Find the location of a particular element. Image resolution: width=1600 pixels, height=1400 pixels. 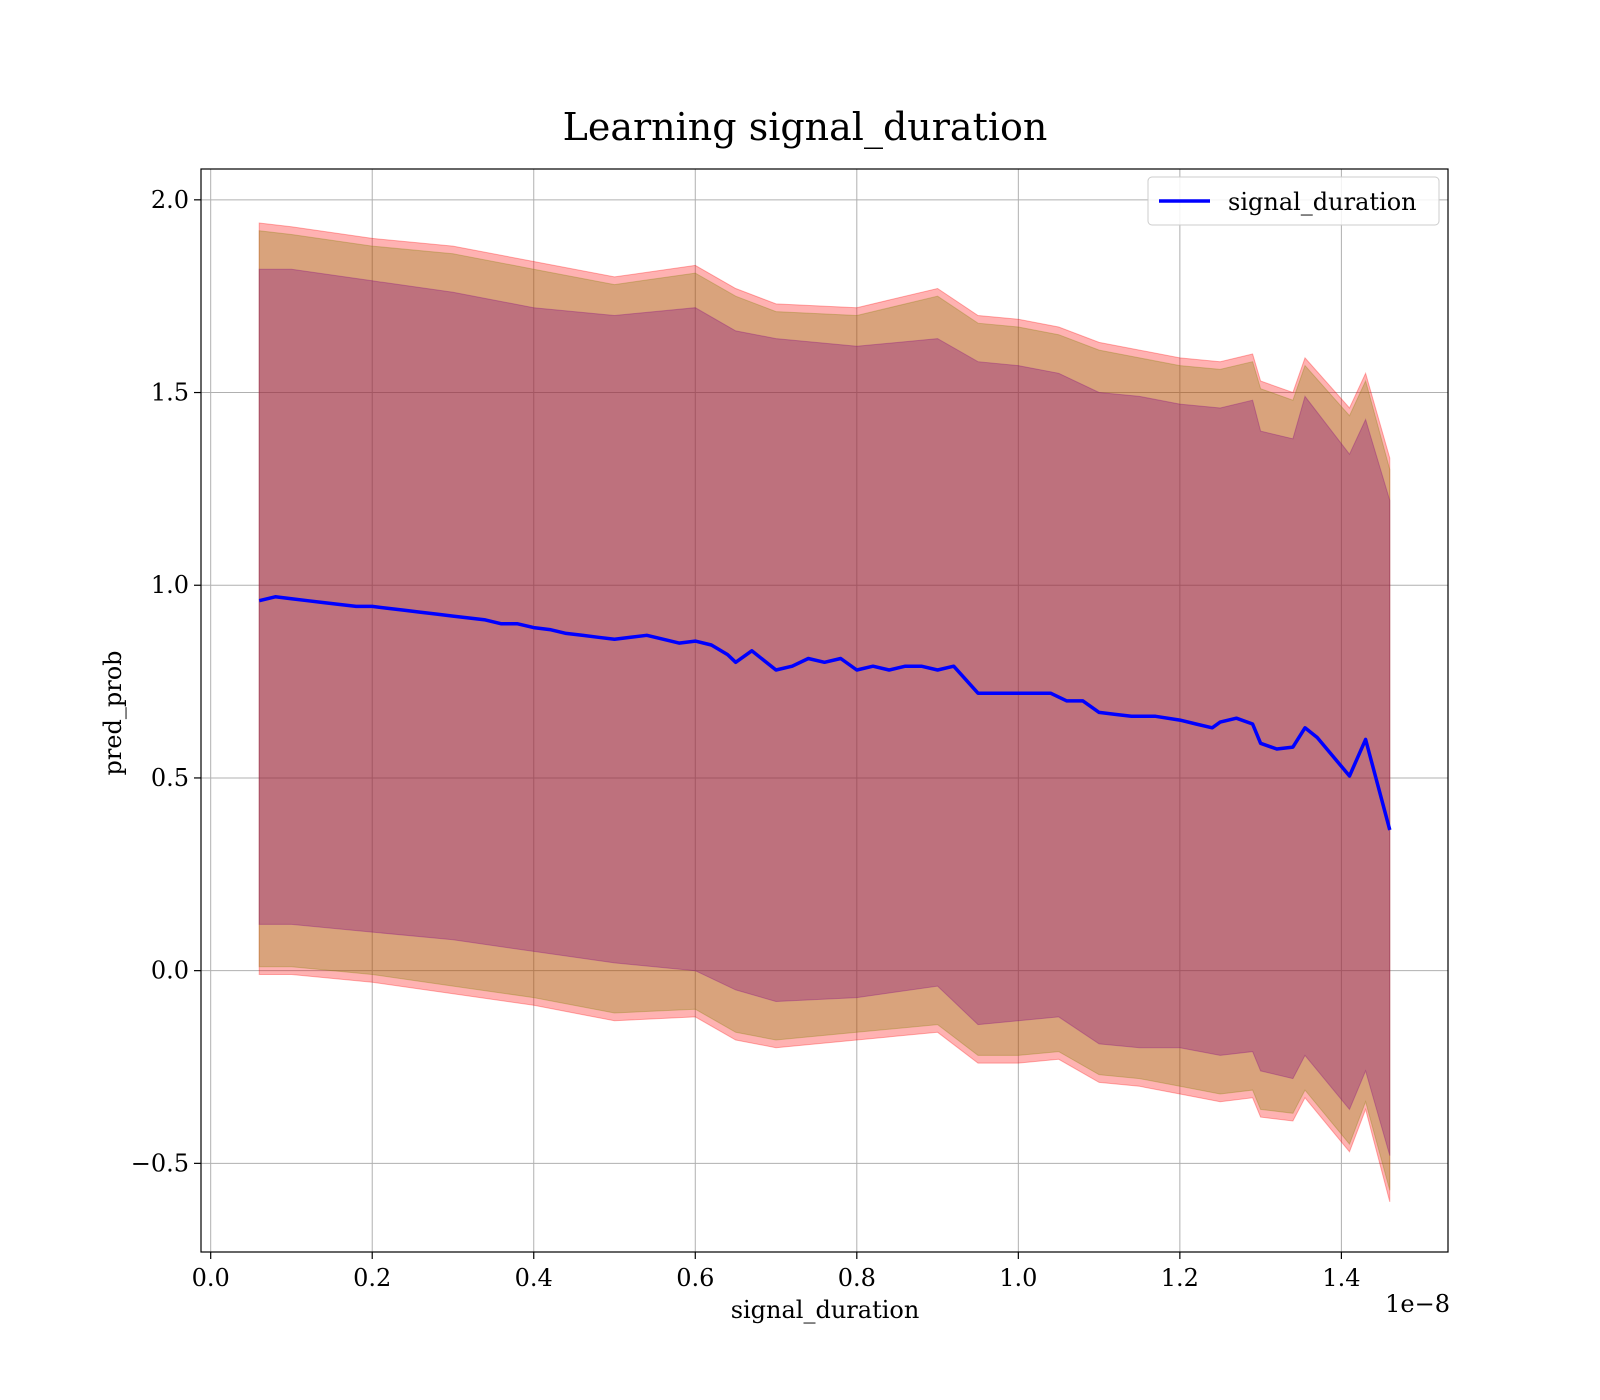

legend-box is located at coordinates (1293, 201).